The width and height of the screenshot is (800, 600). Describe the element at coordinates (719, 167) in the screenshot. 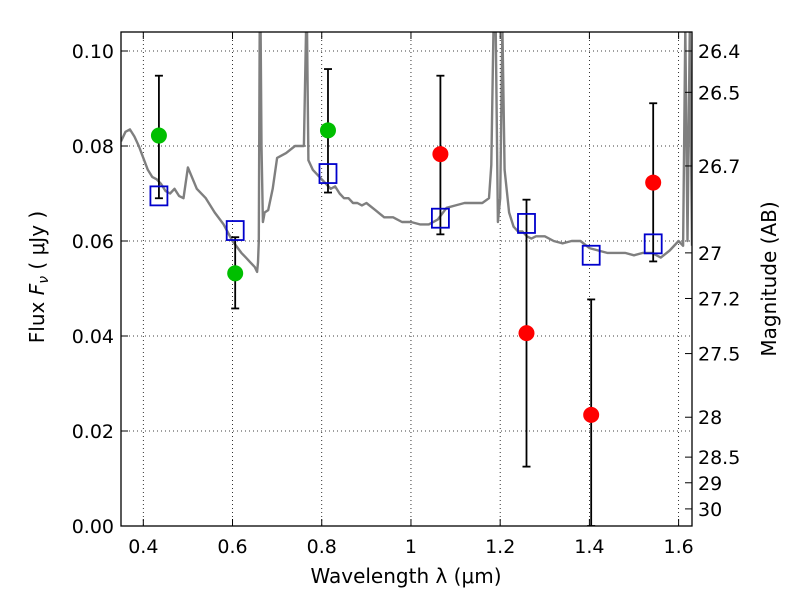

I see `y2-tick-label: 26.7` at that location.